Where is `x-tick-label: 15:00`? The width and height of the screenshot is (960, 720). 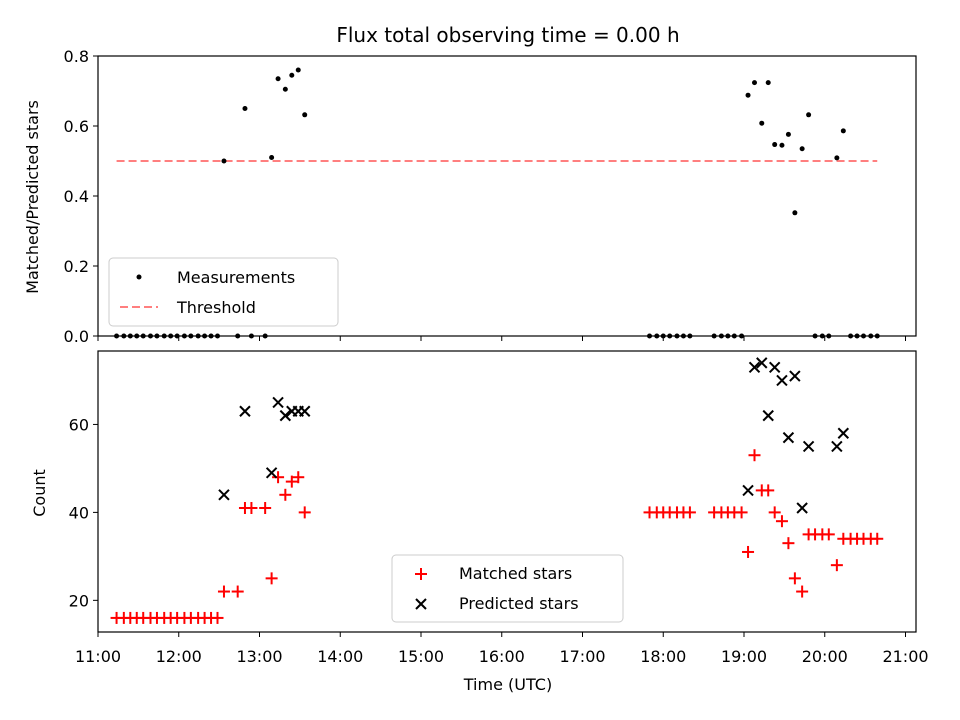
x-tick-label: 15:00 is located at coordinates (421, 656).